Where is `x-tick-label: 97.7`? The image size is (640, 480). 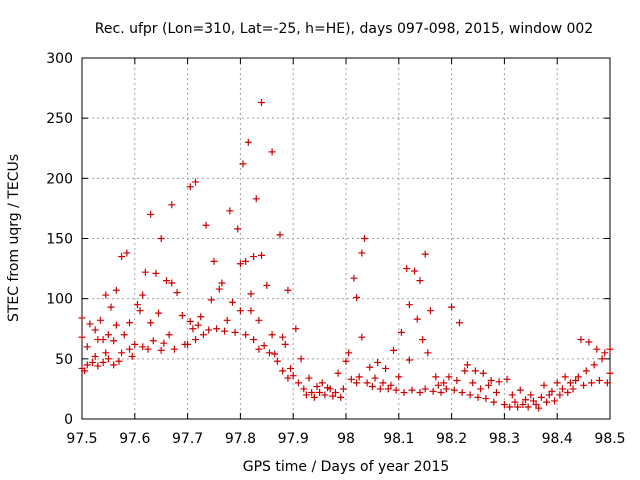 x-tick-label: 97.7 is located at coordinates (187, 439).